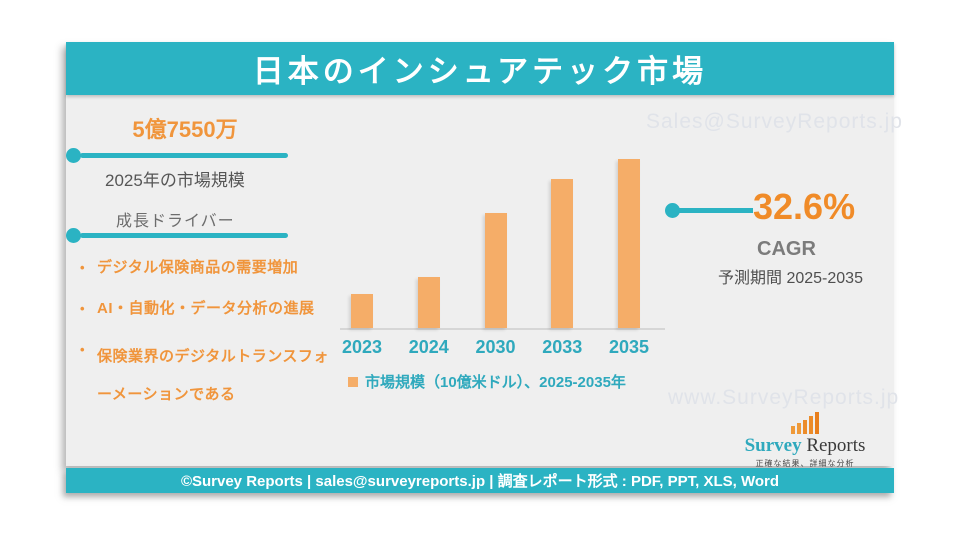  Describe the element at coordinates (175, 221) in the screenshot. I see `growth-driver-heading: 成長ドライバー` at that location.